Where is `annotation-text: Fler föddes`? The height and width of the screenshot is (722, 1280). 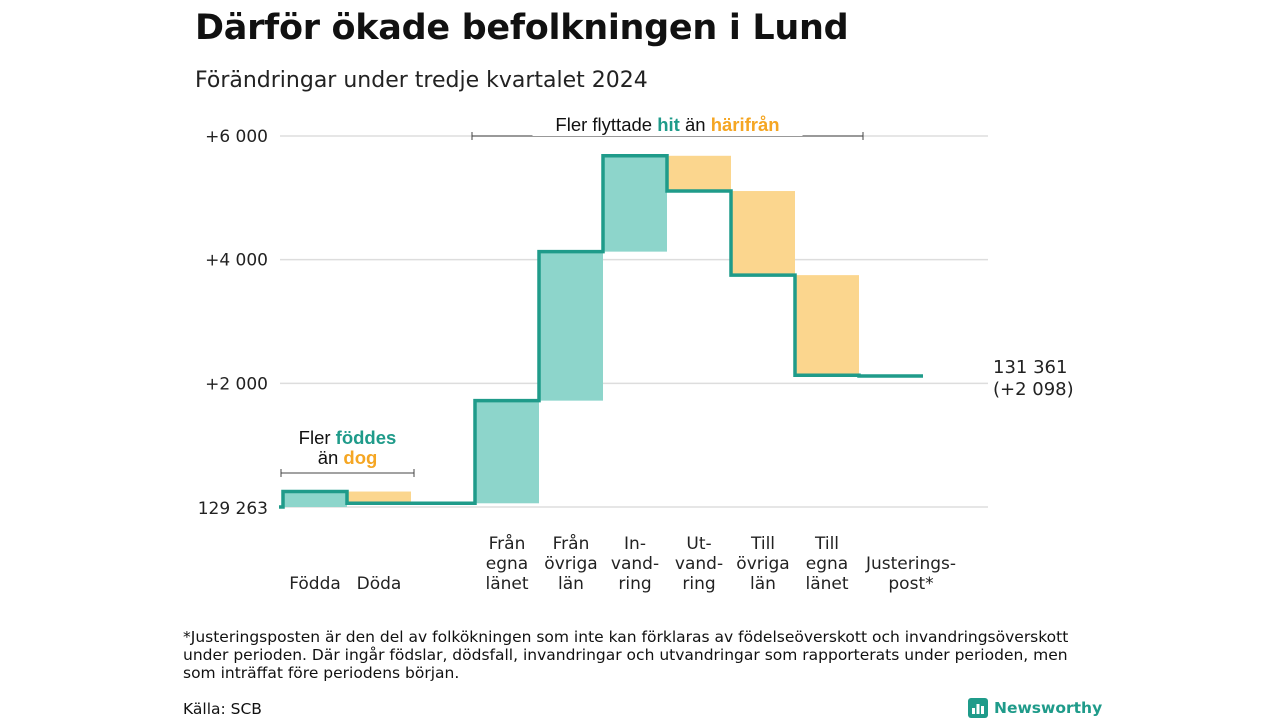
annotation-text: Fler föddes is located at coordinates (348, 437).